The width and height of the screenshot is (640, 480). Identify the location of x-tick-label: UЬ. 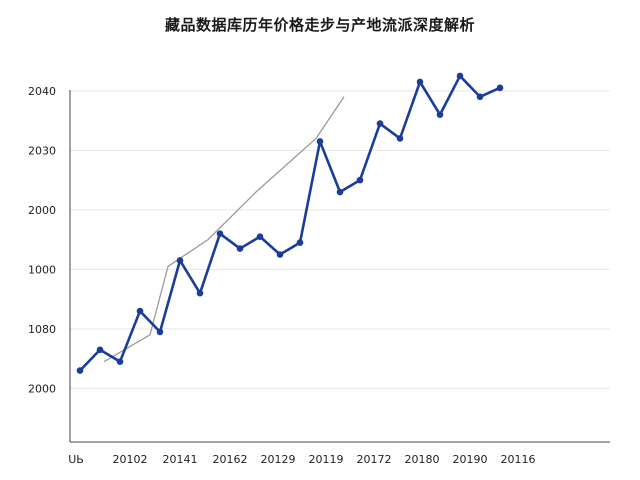
(76, 459).